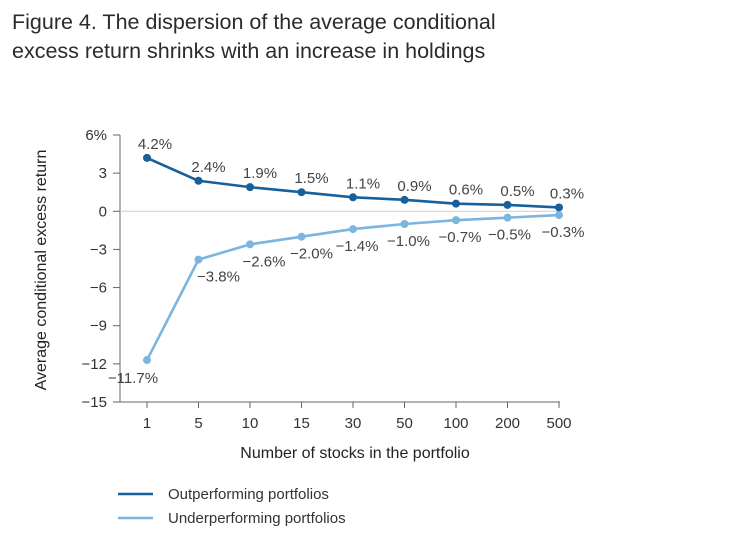 The width and height of the screenshot is (740, 539). I want to click on x-tick-label: 10, so click(250, 423).